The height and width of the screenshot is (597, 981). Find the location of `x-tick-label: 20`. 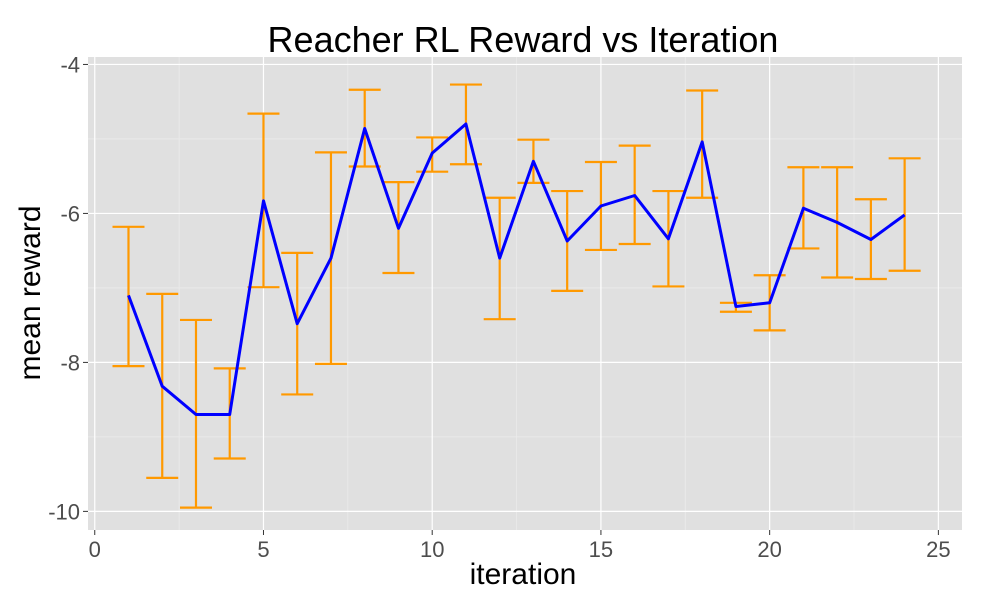

x-tick-label: 20 is located at coordinates (769, 549).